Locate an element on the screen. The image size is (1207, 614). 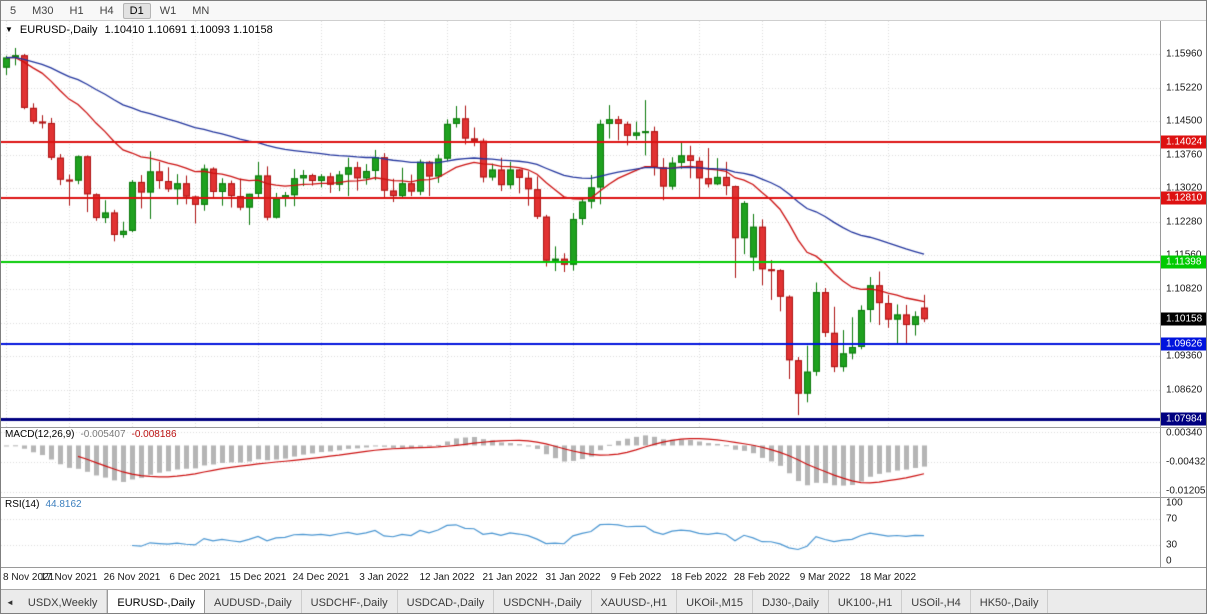
hline-price-badge: 1.12810 is located at coordinates (1183, 198).